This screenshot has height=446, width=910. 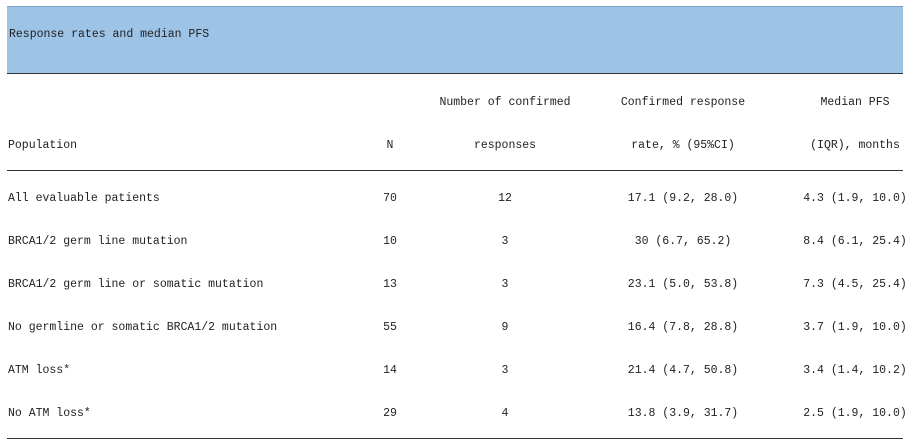 I want to click on cell: 2.5 (1.9, 10.0), so click(x=855, y=413).